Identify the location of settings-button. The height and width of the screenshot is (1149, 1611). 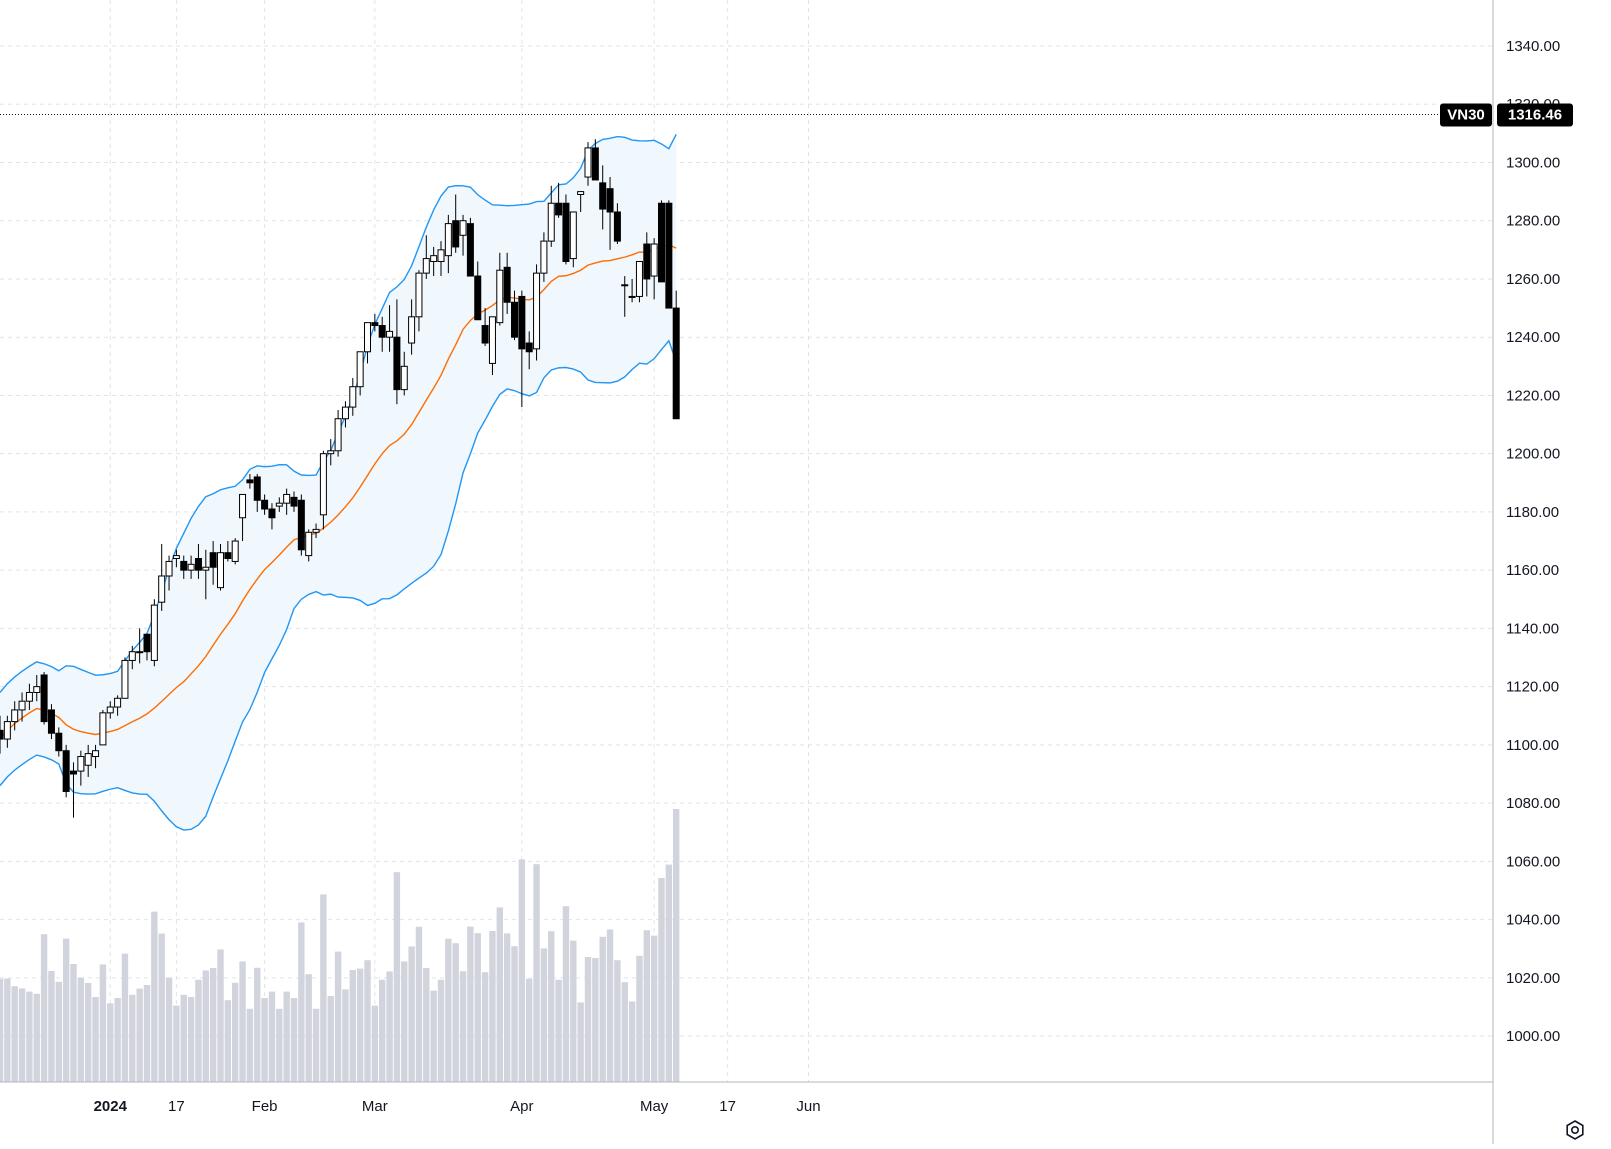
(1575, 1130).